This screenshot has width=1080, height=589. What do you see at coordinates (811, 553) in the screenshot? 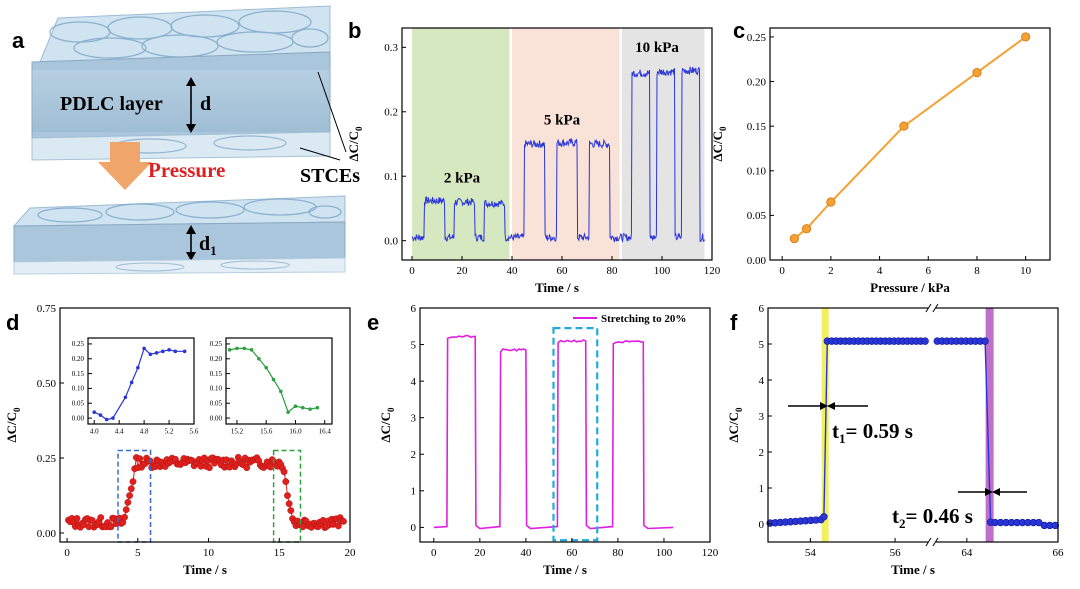
I see `x-tick-label: 54` at bounding box center [811, 553].